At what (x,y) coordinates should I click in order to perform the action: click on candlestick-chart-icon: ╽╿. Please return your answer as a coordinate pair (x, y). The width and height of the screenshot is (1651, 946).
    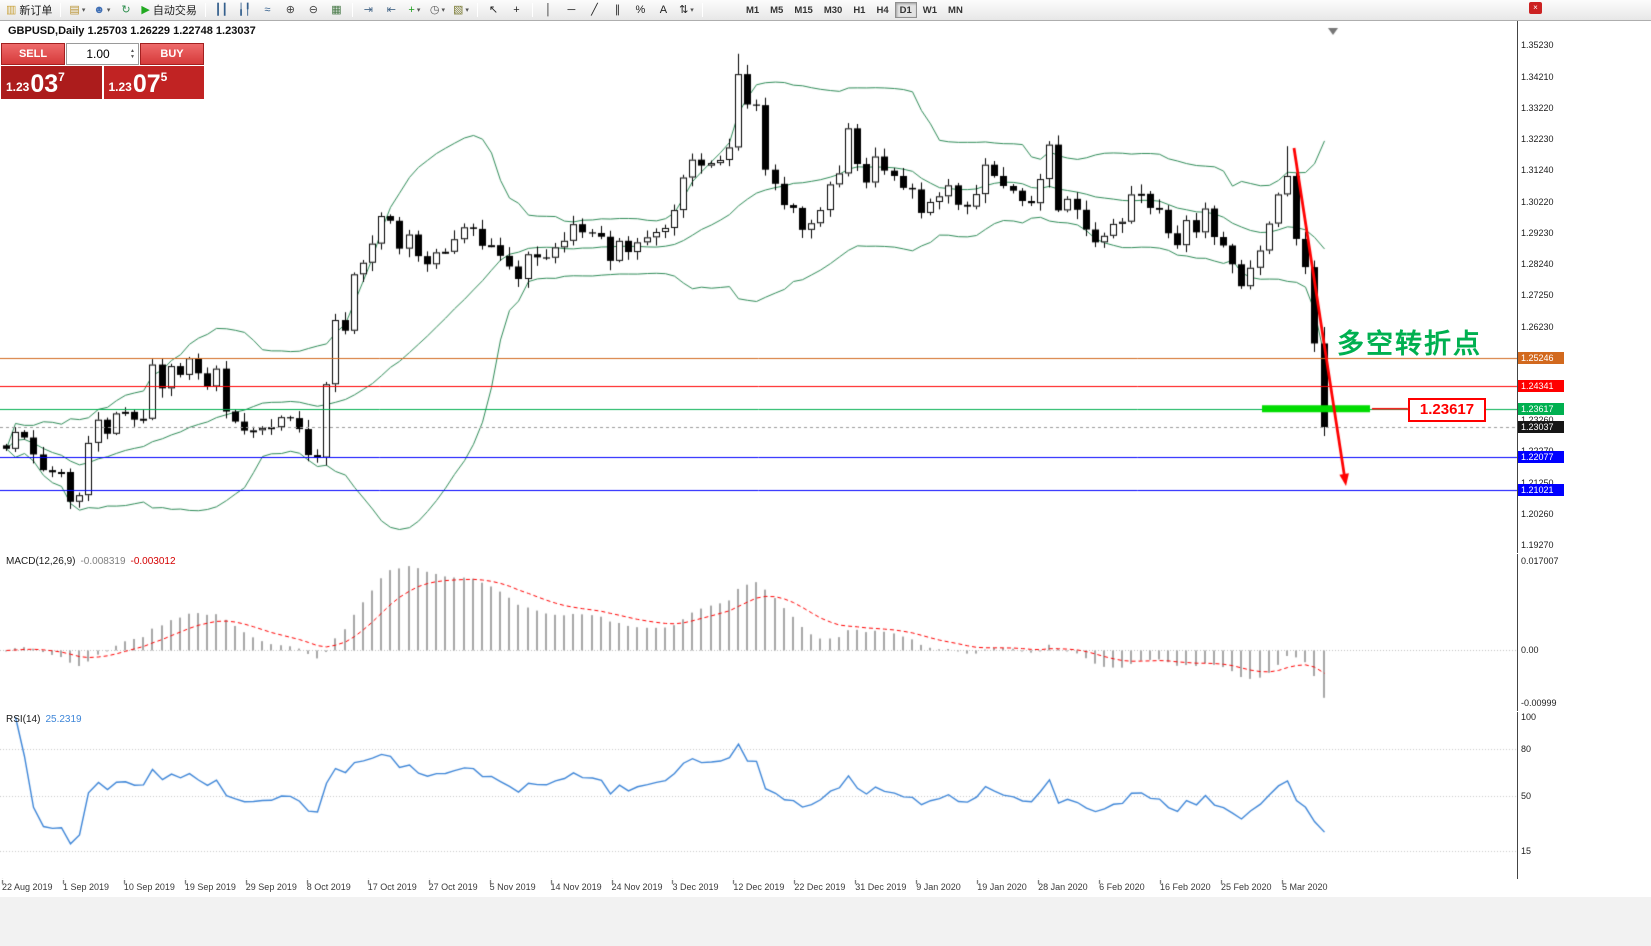
    Looking at the image, I should click on (244, 9).